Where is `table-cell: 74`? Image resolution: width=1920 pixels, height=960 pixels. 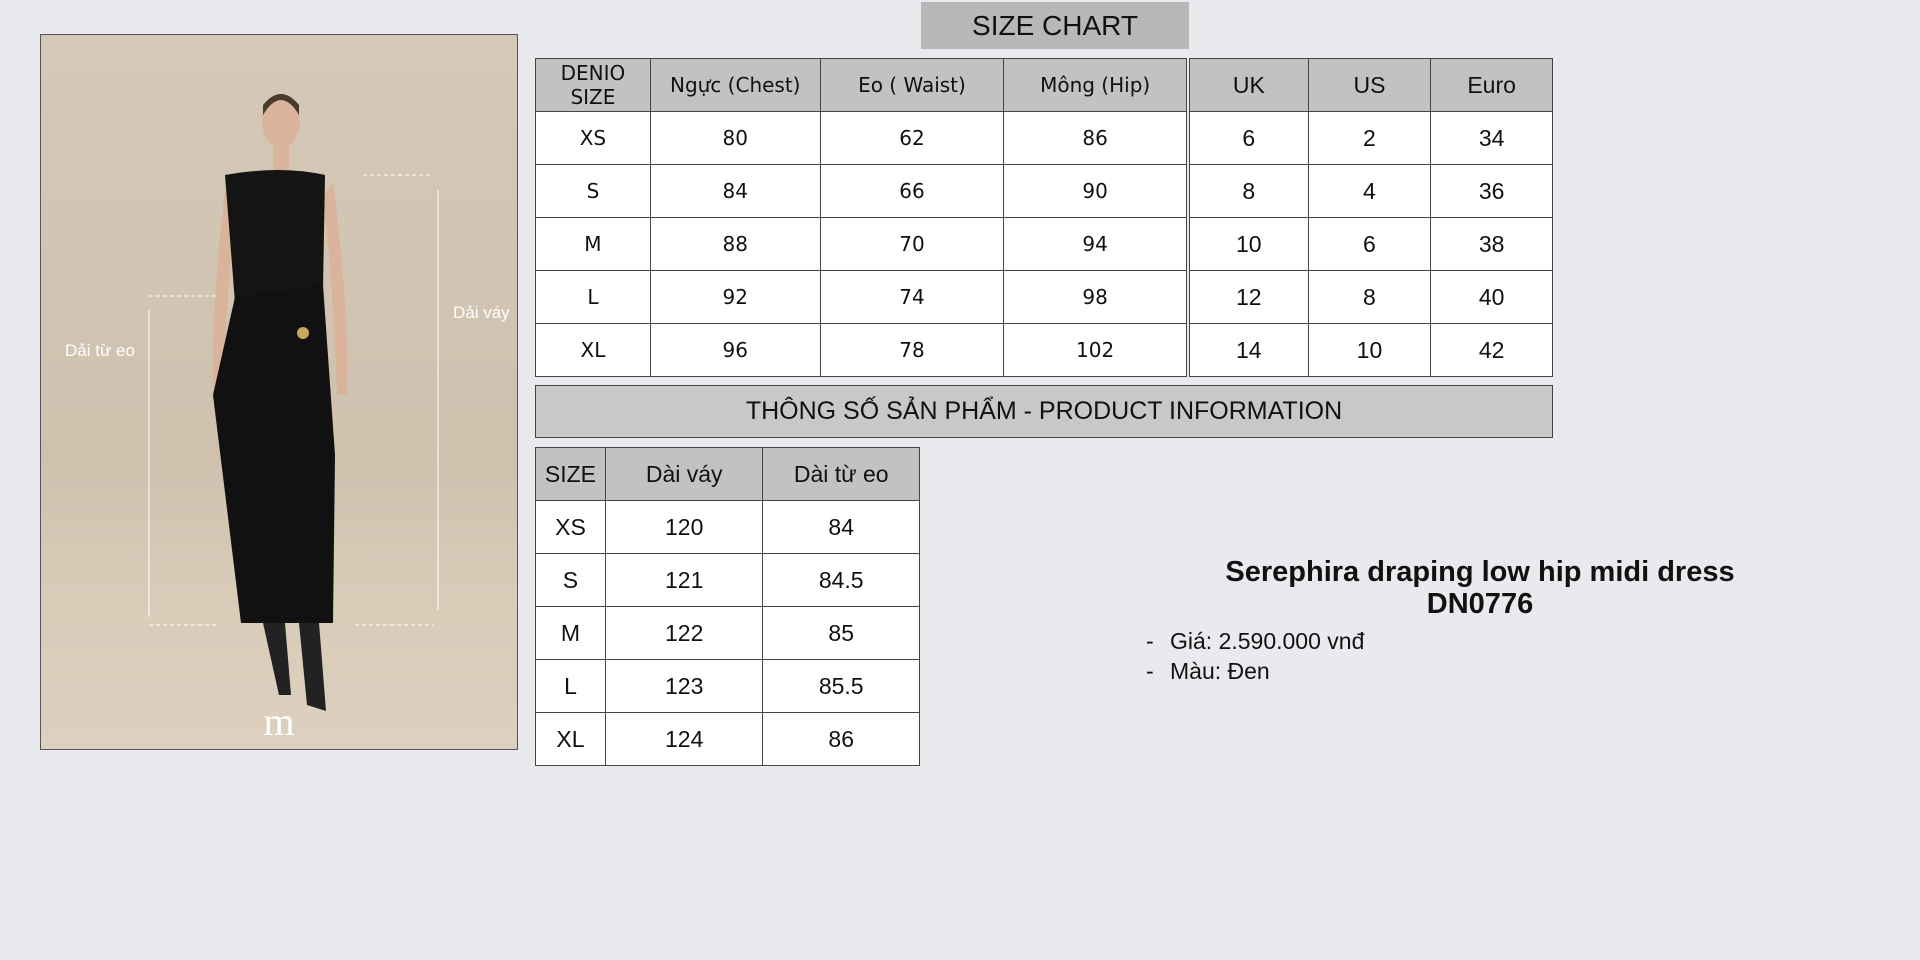 table-cell: 74 is located at coordinates (912, 297).